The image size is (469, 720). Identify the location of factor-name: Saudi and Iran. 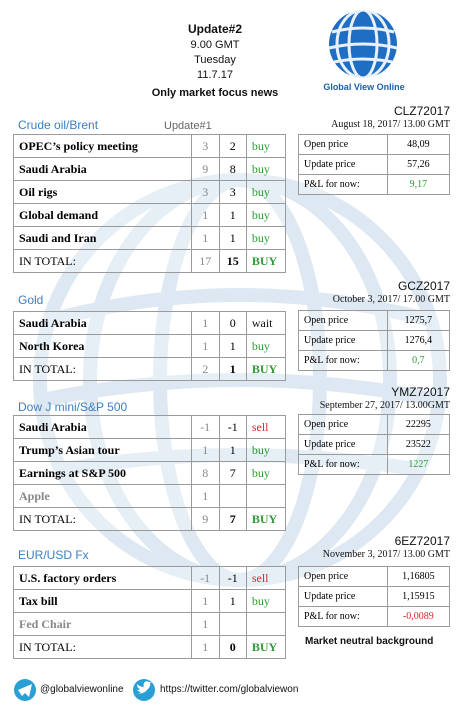
(102, 238).